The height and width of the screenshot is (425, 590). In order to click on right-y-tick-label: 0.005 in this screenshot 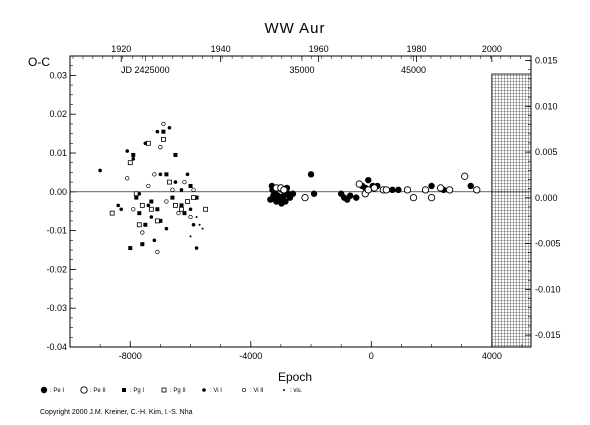, I will do `click(546, 152)`.